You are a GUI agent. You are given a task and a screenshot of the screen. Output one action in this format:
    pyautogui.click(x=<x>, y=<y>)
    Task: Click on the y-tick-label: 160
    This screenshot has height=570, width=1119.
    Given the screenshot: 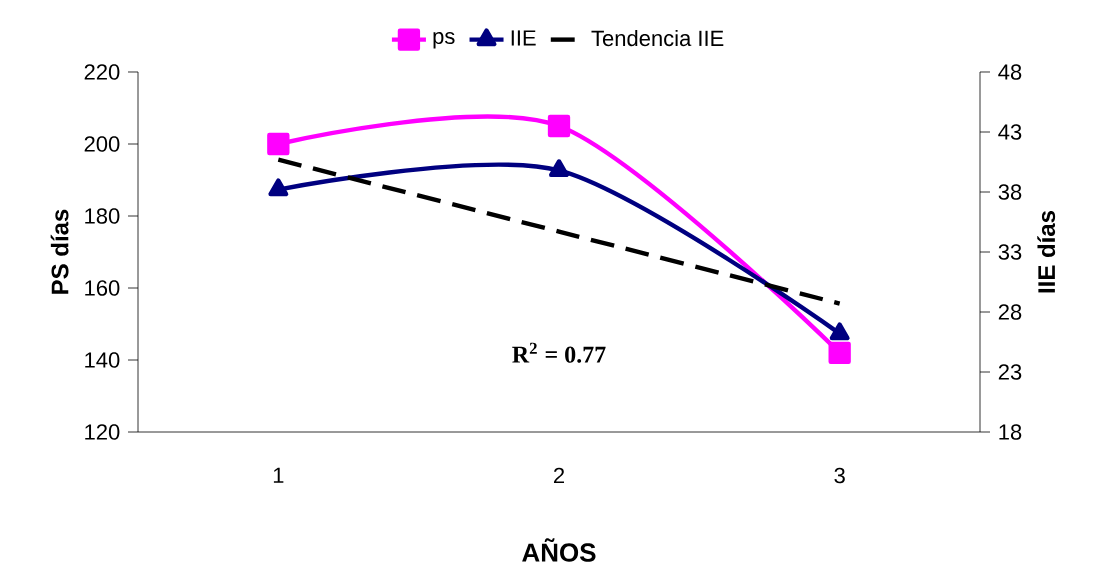 What is the action you would take?
    pyautogui.click(x=102, y=288)
    